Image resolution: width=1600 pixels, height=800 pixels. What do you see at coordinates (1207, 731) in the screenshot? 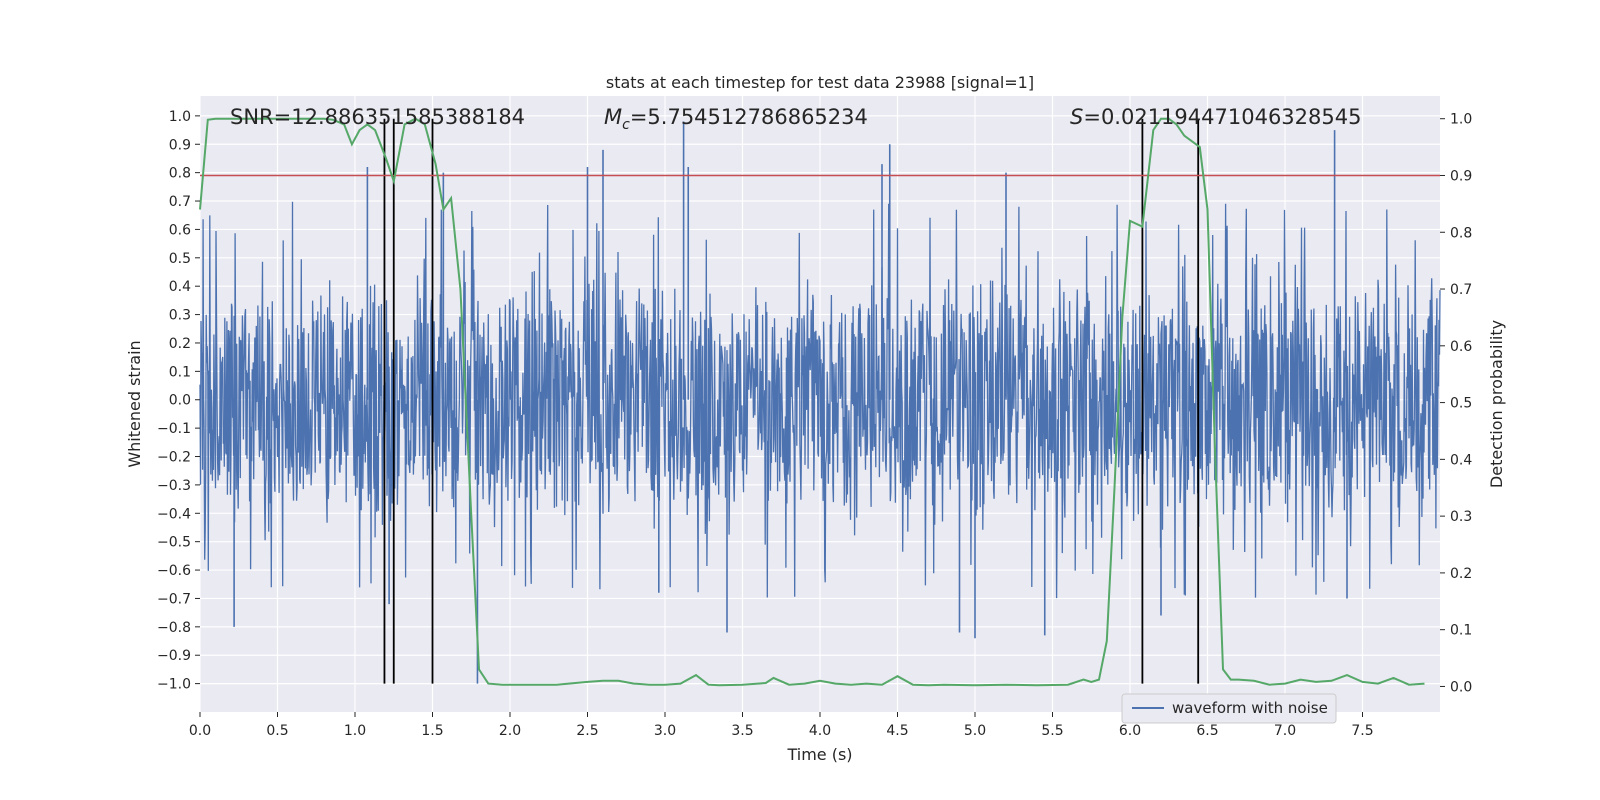
I see `x-tick-label-13: 6.5` at bounding box center [1207, 731].